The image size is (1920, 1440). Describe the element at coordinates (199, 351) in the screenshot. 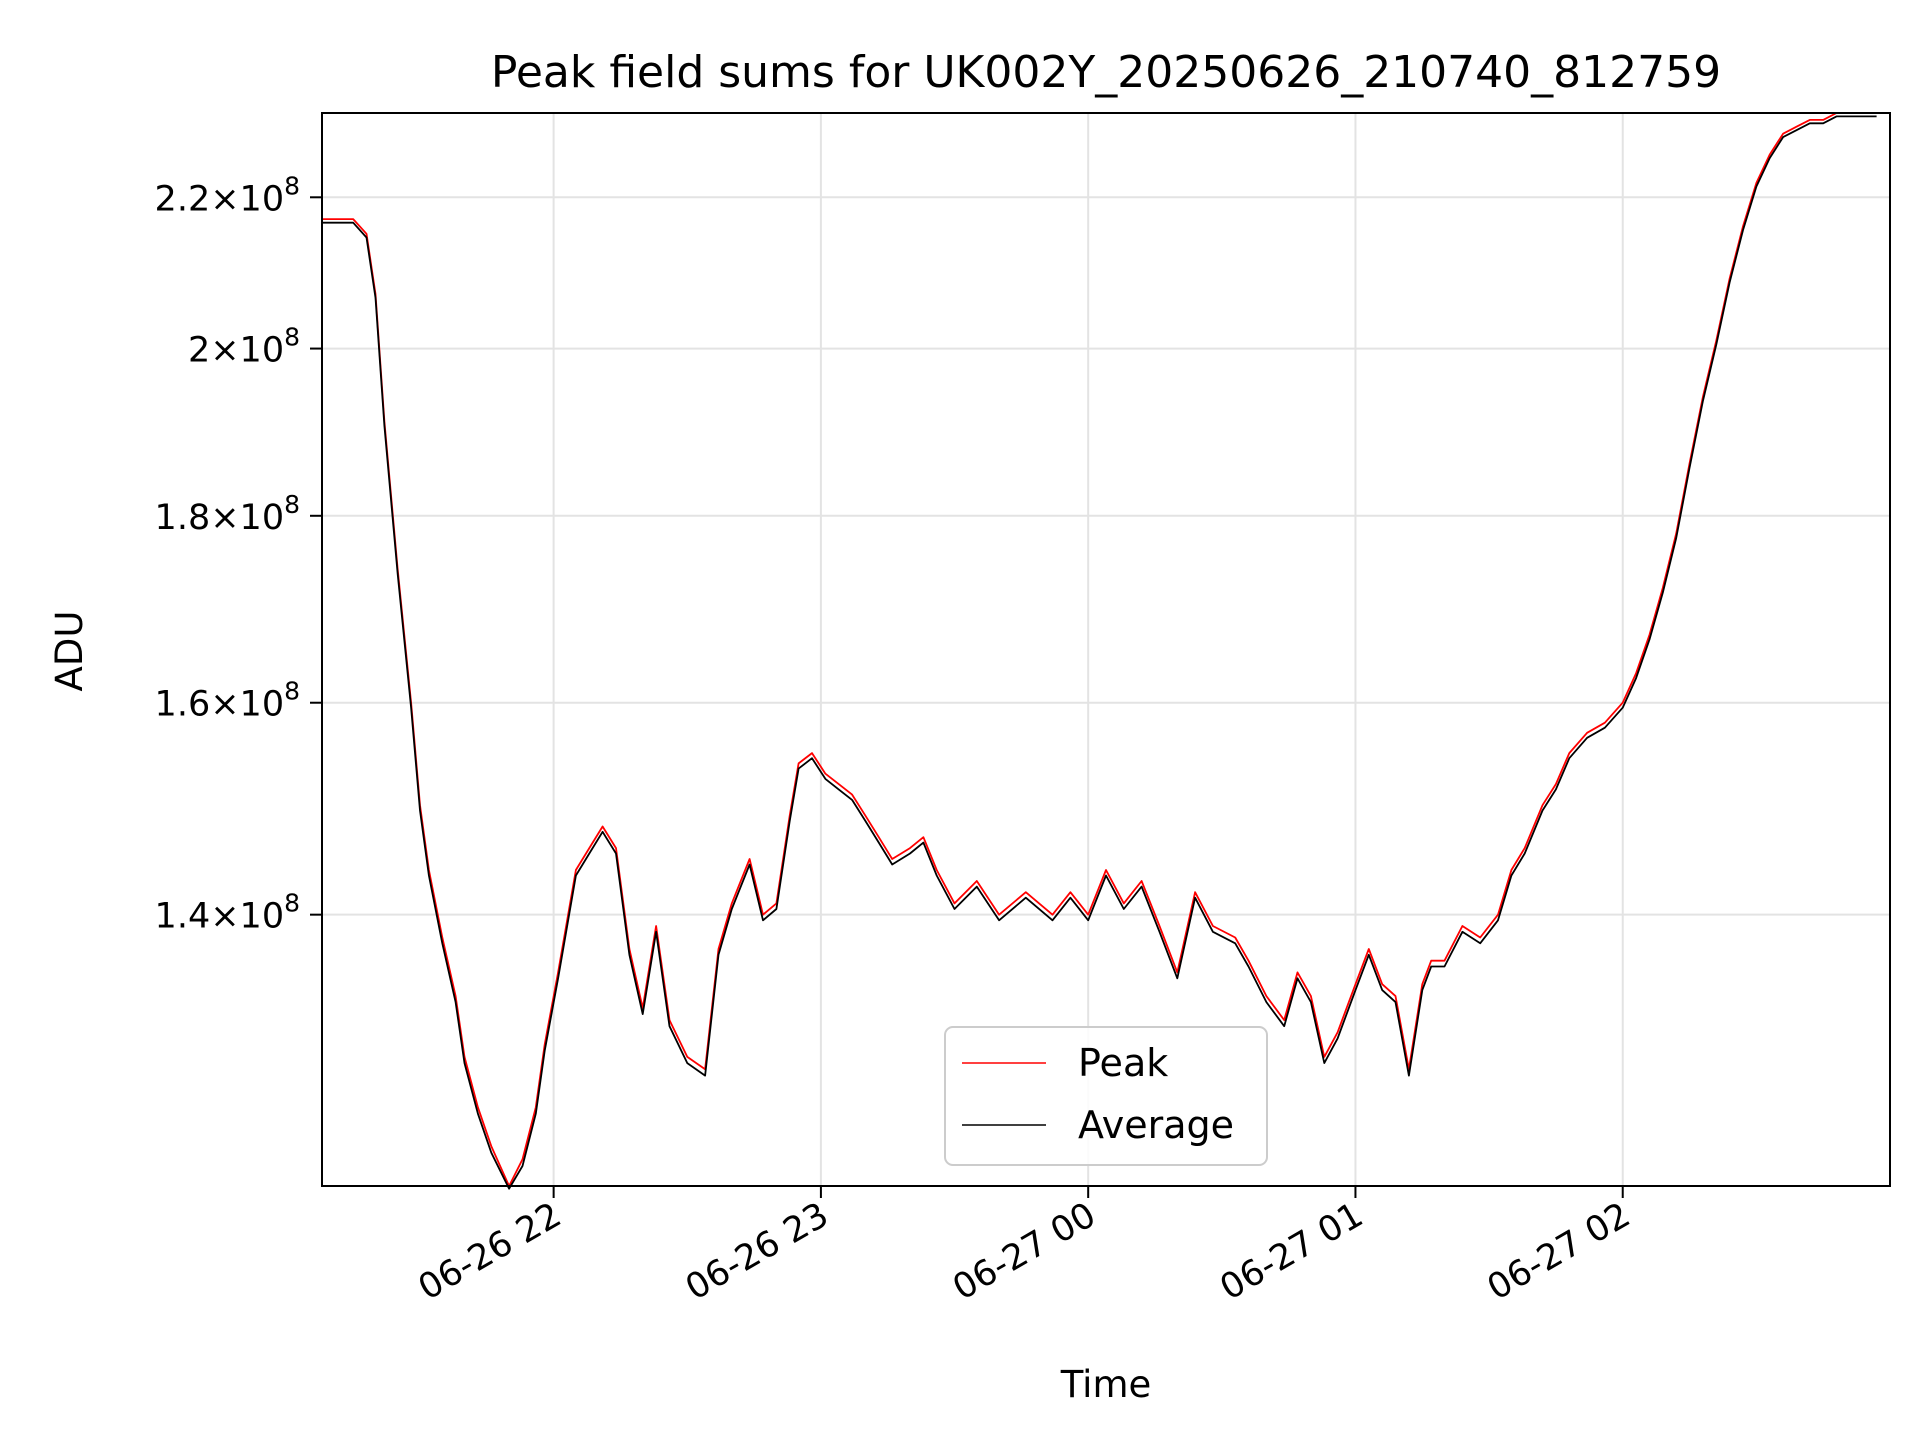

I see `y-tick-mantissa: 2` at that location.